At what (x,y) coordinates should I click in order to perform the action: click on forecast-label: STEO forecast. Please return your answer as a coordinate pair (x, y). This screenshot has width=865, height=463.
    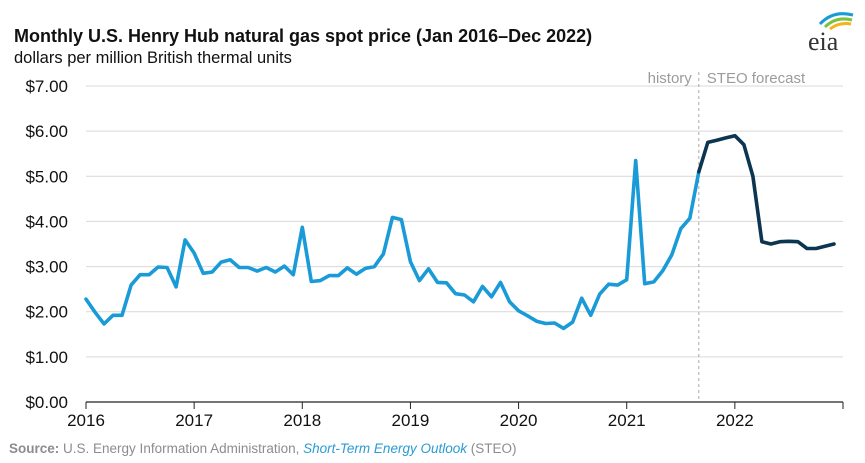
    Looking at the image, I should click on (756, 78).